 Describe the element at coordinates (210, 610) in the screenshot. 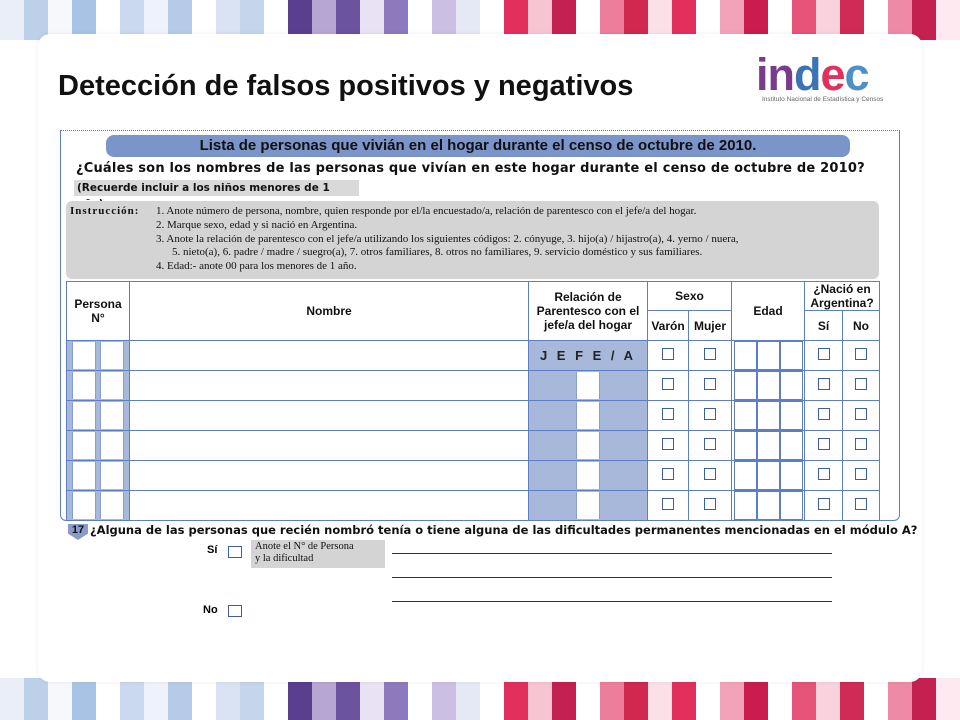

I see `q17-no-label: No` at that location.